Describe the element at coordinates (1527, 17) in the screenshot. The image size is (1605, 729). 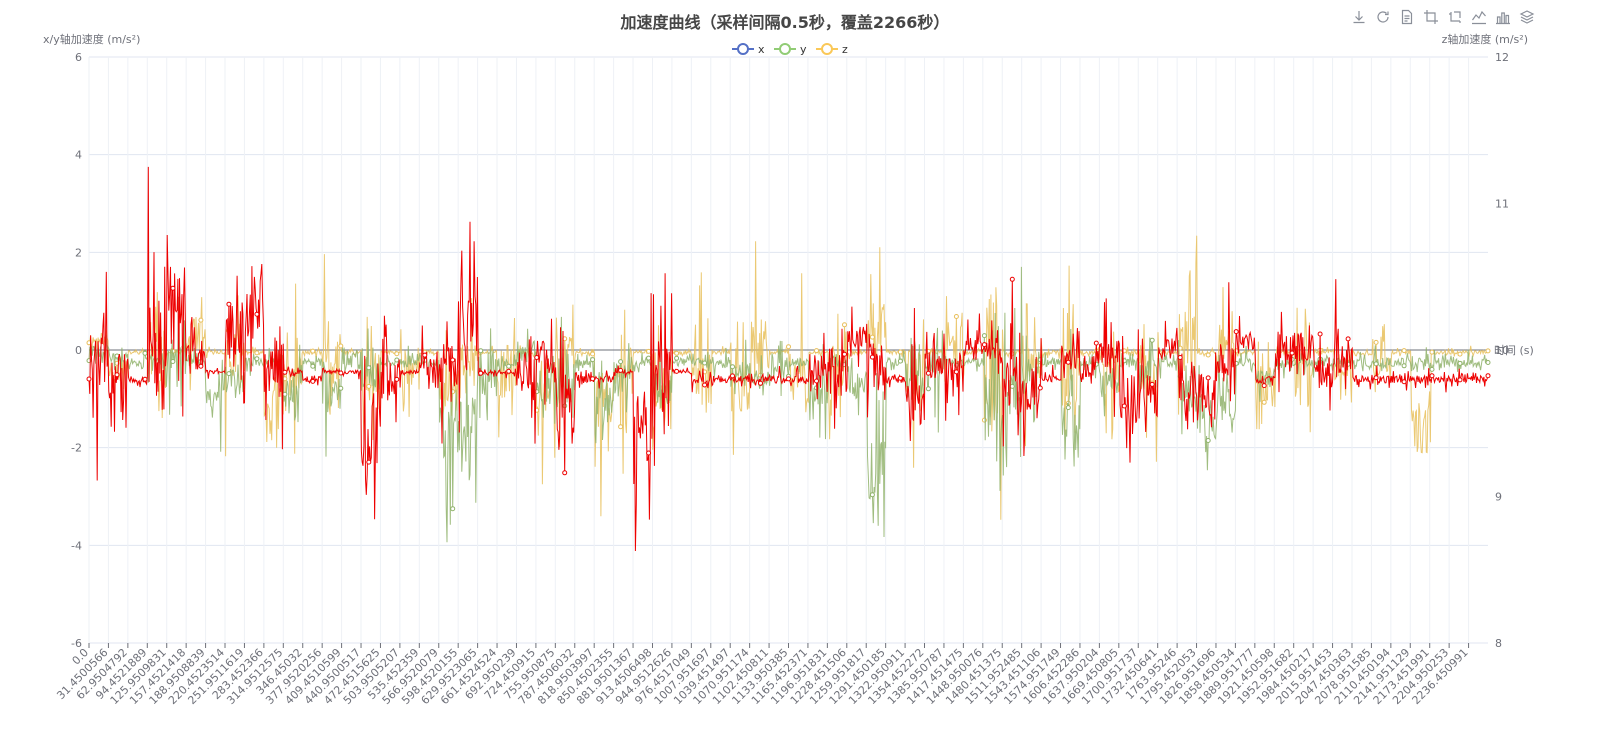
I see `stack-icon` at that location.